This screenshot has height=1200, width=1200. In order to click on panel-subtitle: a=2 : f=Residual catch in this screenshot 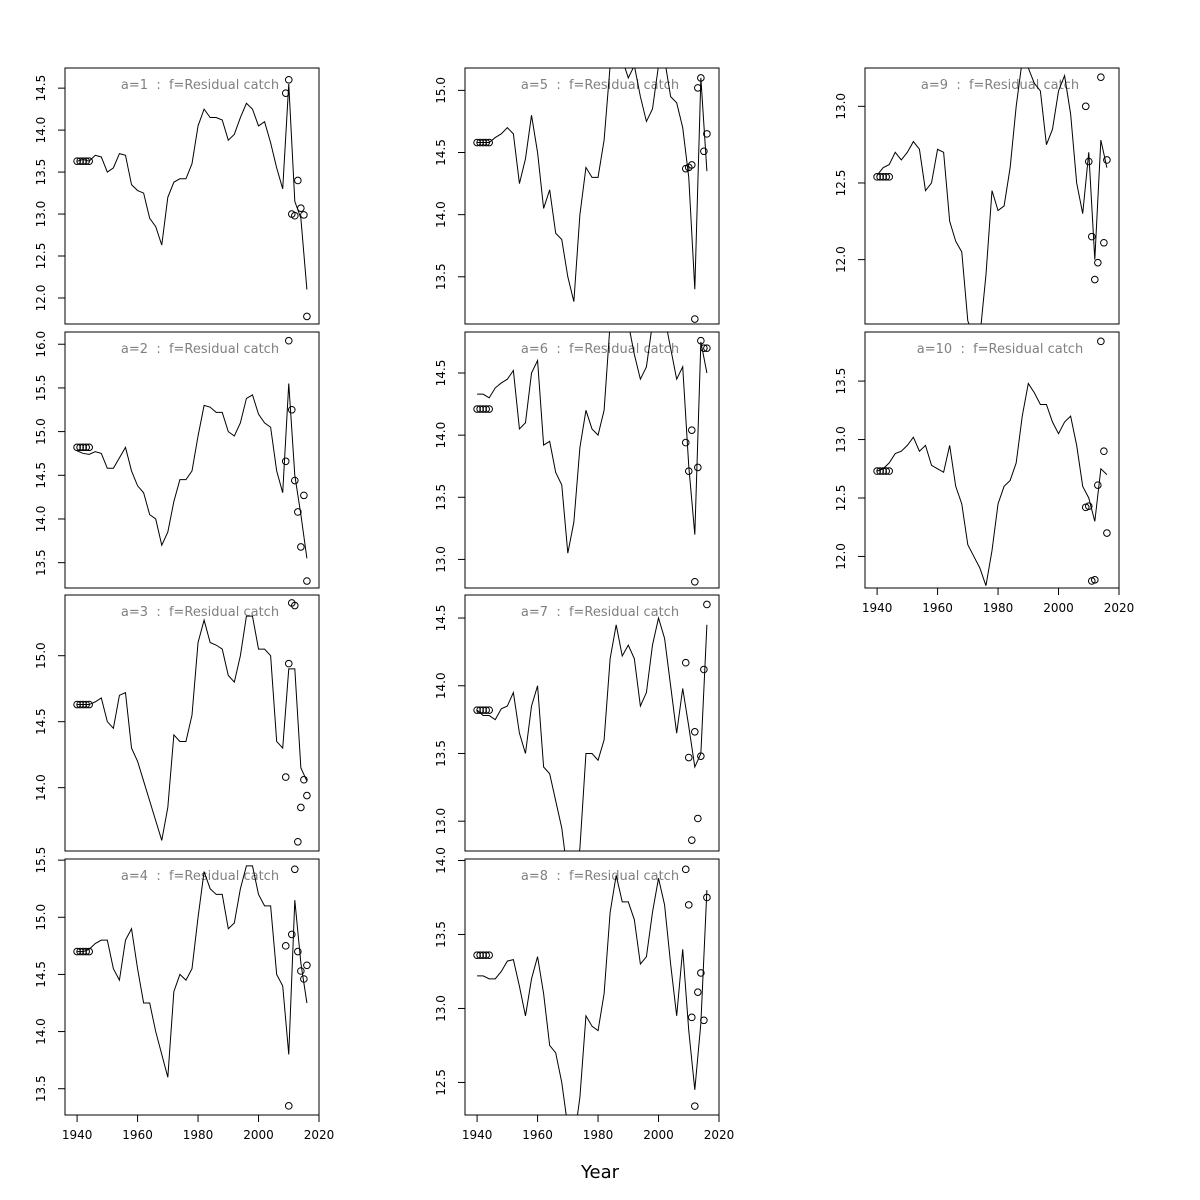, I will do `click(200, 349)`.